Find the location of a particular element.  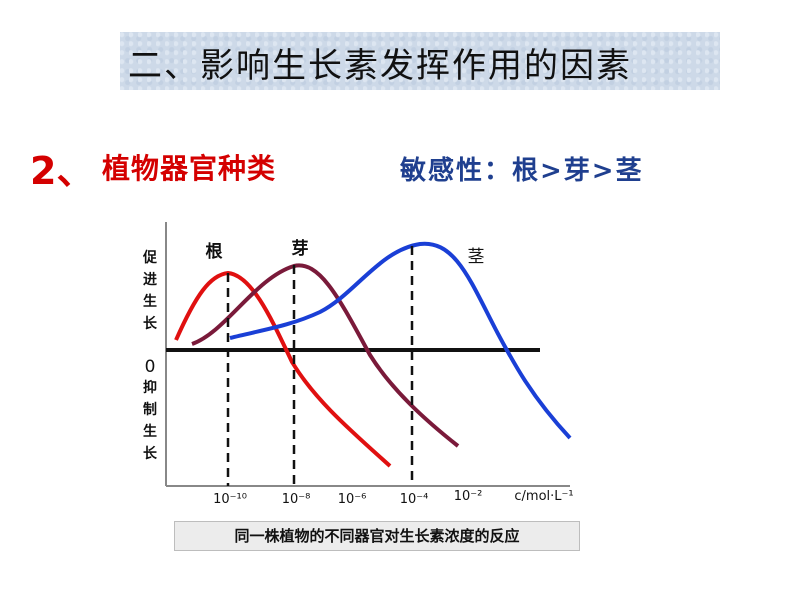

stem-curve is located at coordinates (400, 340).